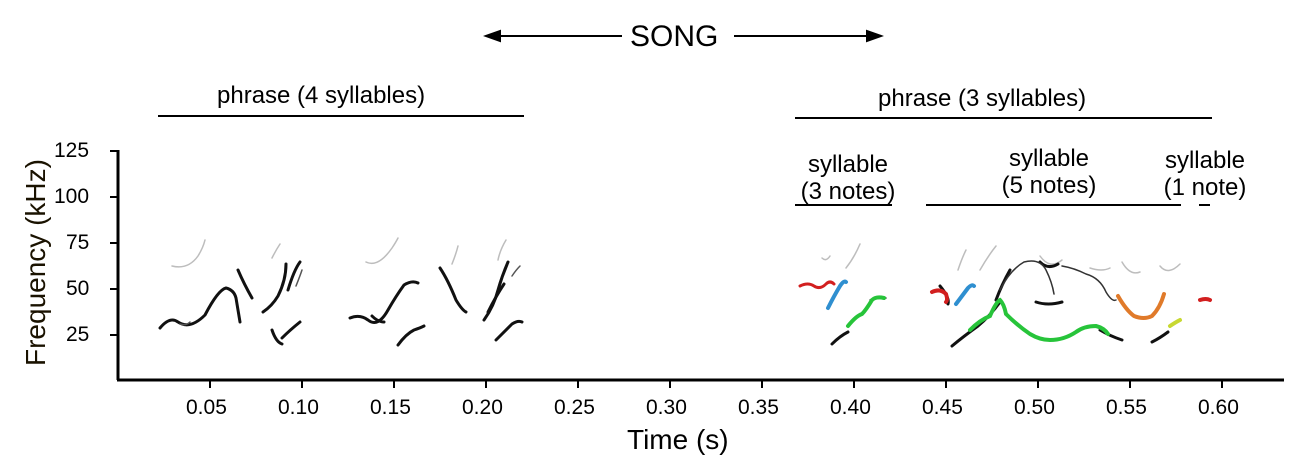 The width and height of the screenshot is (1300, 466). I want to click on song-title: SONG, so click(674, 36).